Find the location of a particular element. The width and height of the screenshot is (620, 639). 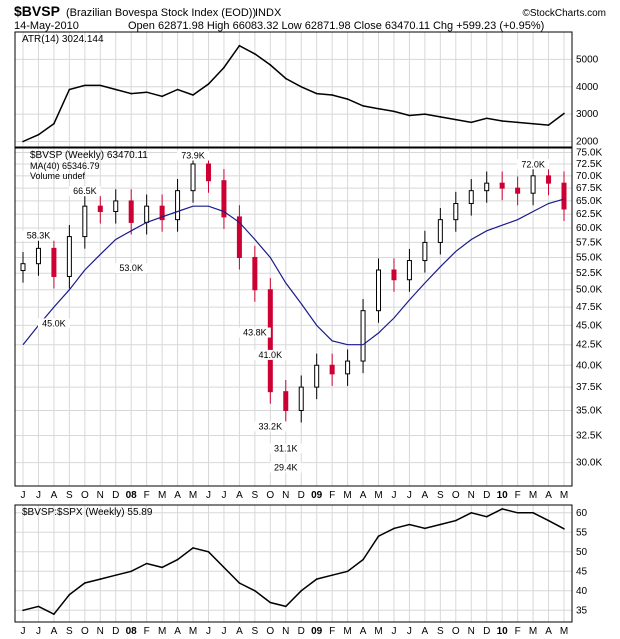

y-tick-label: 2000 is located at coordinates (587, 142).